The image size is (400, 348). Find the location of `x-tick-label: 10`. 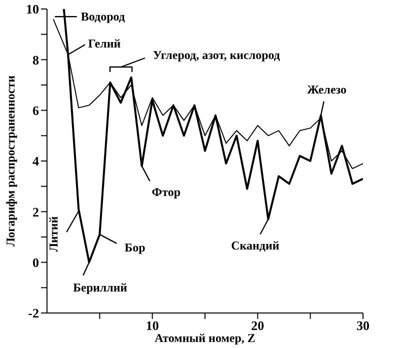

x-tick-label: 10 is located at coordinates (152, 326).